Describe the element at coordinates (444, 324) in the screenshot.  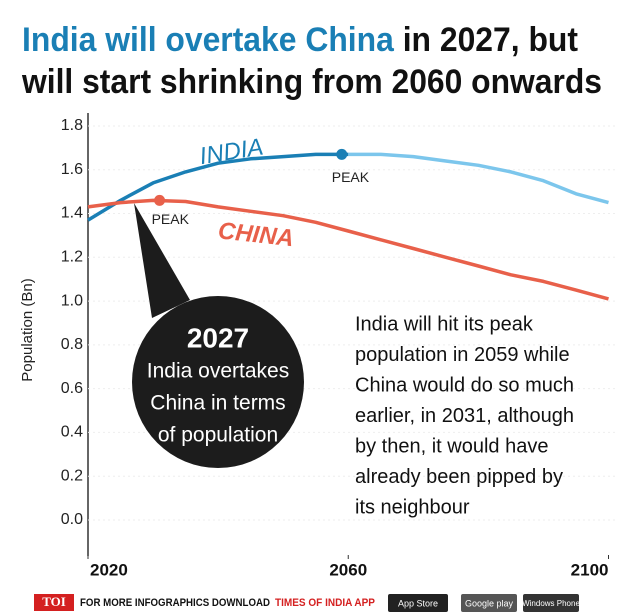
I see `note: India will hit its peak` at that location.